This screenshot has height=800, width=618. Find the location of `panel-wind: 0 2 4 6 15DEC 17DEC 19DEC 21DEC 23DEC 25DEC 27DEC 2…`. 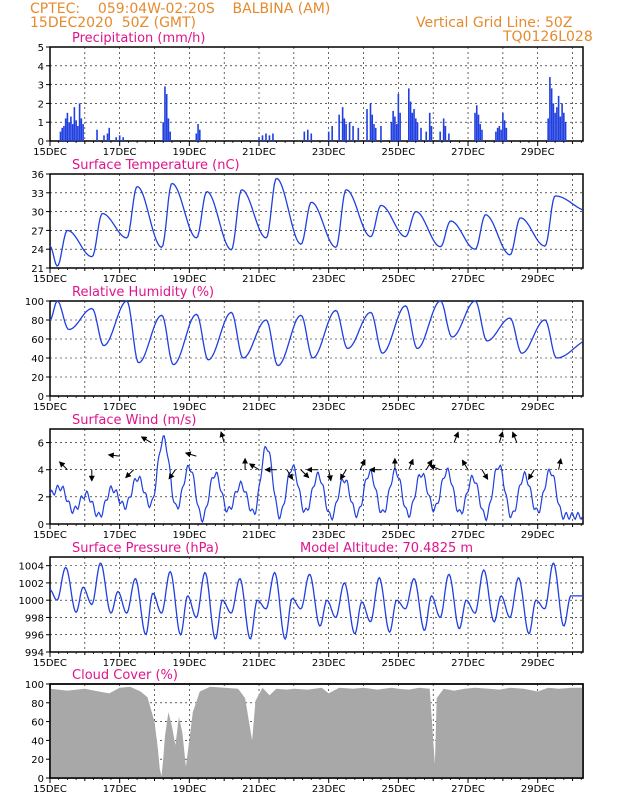

panel-wind: 0 2 4 6 15DEC 17DEC 19DEC 21DEC 23DEC 25DEC 27DEC 2… is located at coordinates (308, 477).